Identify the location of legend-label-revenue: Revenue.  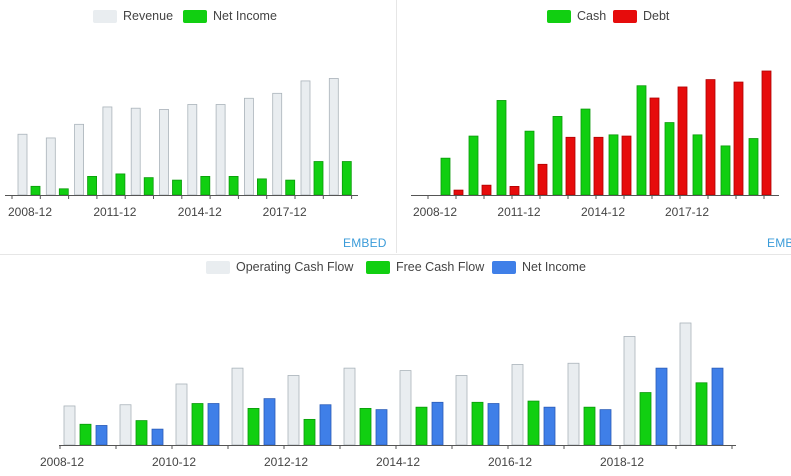
(148, 16).